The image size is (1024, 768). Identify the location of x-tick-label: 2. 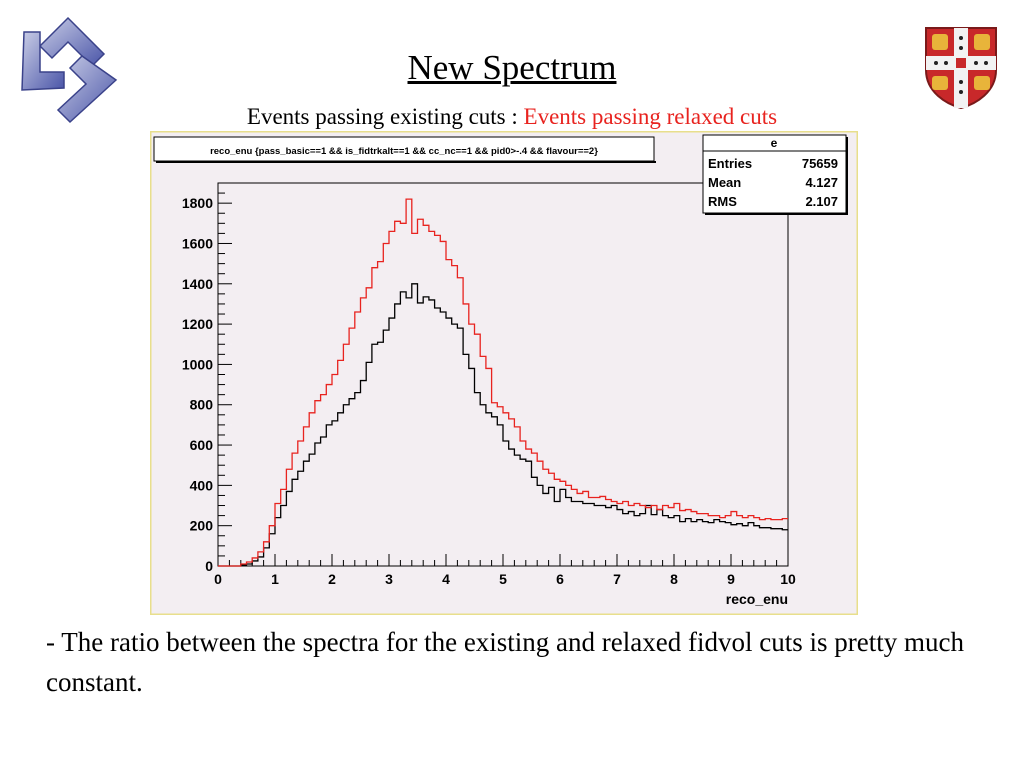
(332, 579).